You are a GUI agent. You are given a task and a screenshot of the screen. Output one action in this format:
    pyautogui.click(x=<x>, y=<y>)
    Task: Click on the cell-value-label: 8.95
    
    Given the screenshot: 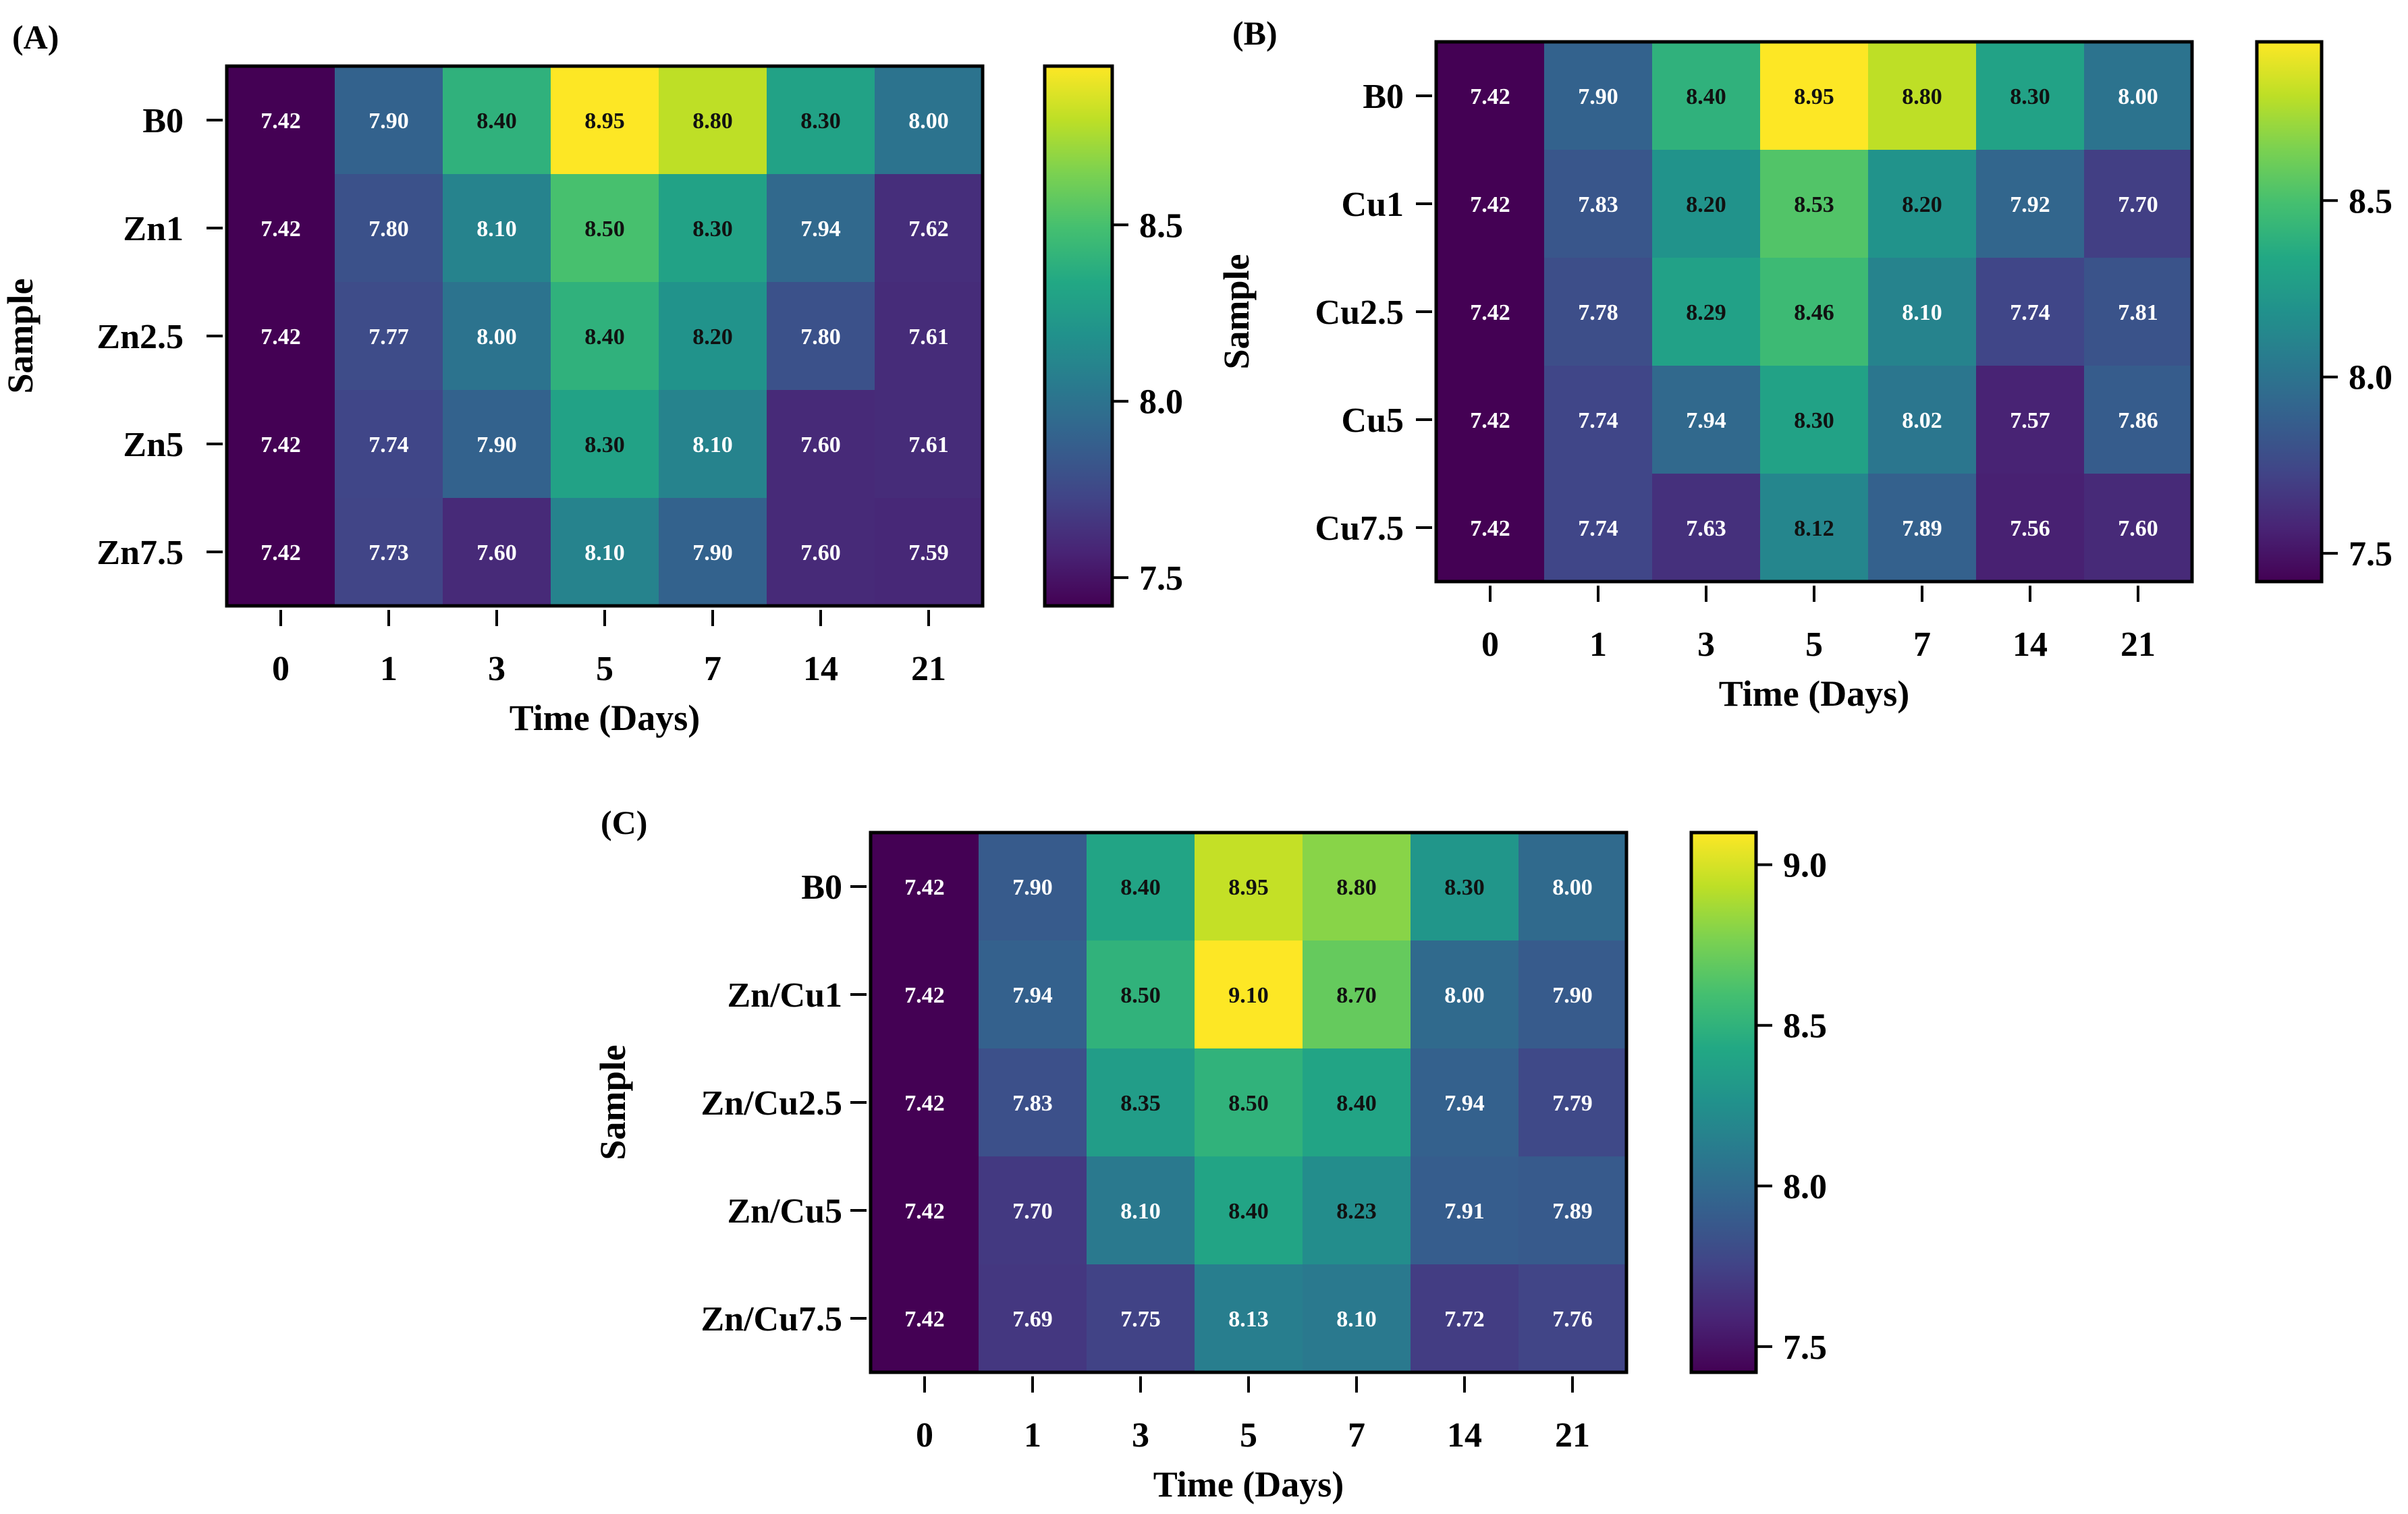 What is the action you would take?
    pyautogui.click(x=1248, y=888)
    